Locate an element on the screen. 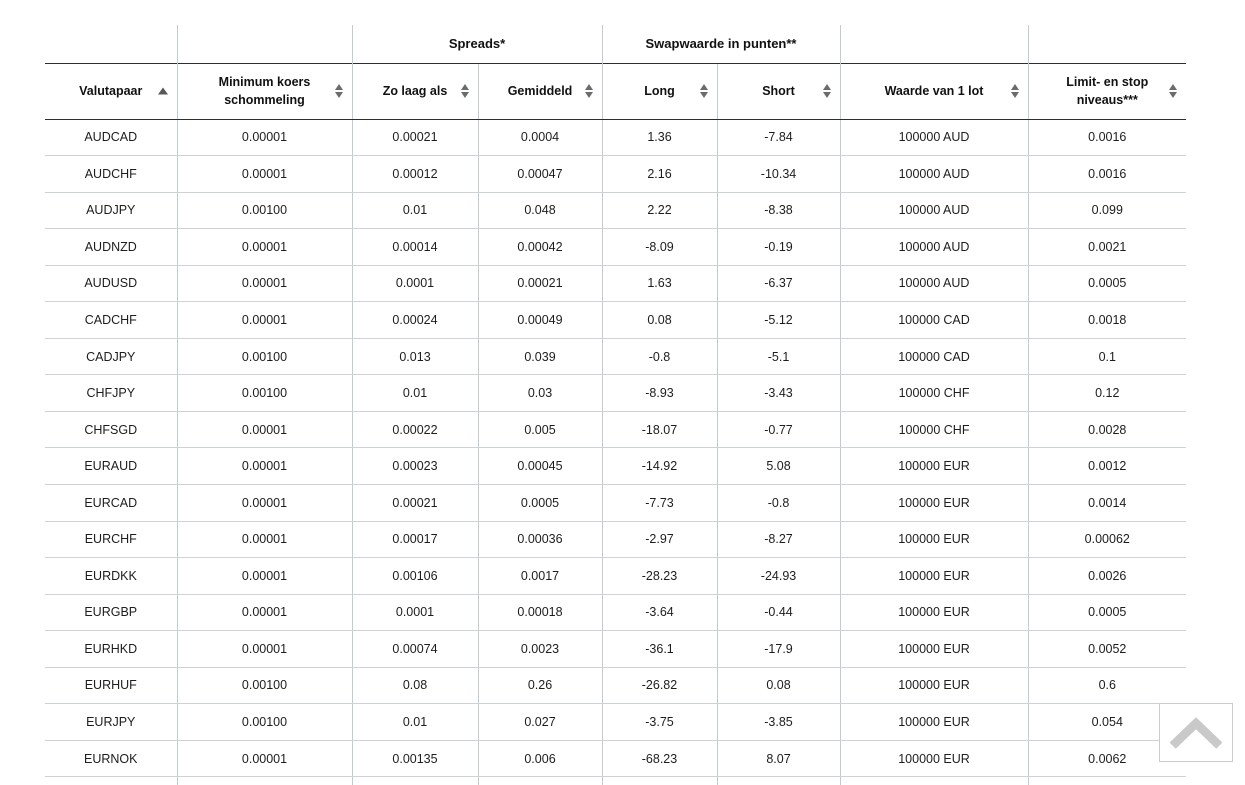 The width and height of the screenshot is (1245, 785). currency-pair-cell: EURHUF is located at coordinates (111, 686).